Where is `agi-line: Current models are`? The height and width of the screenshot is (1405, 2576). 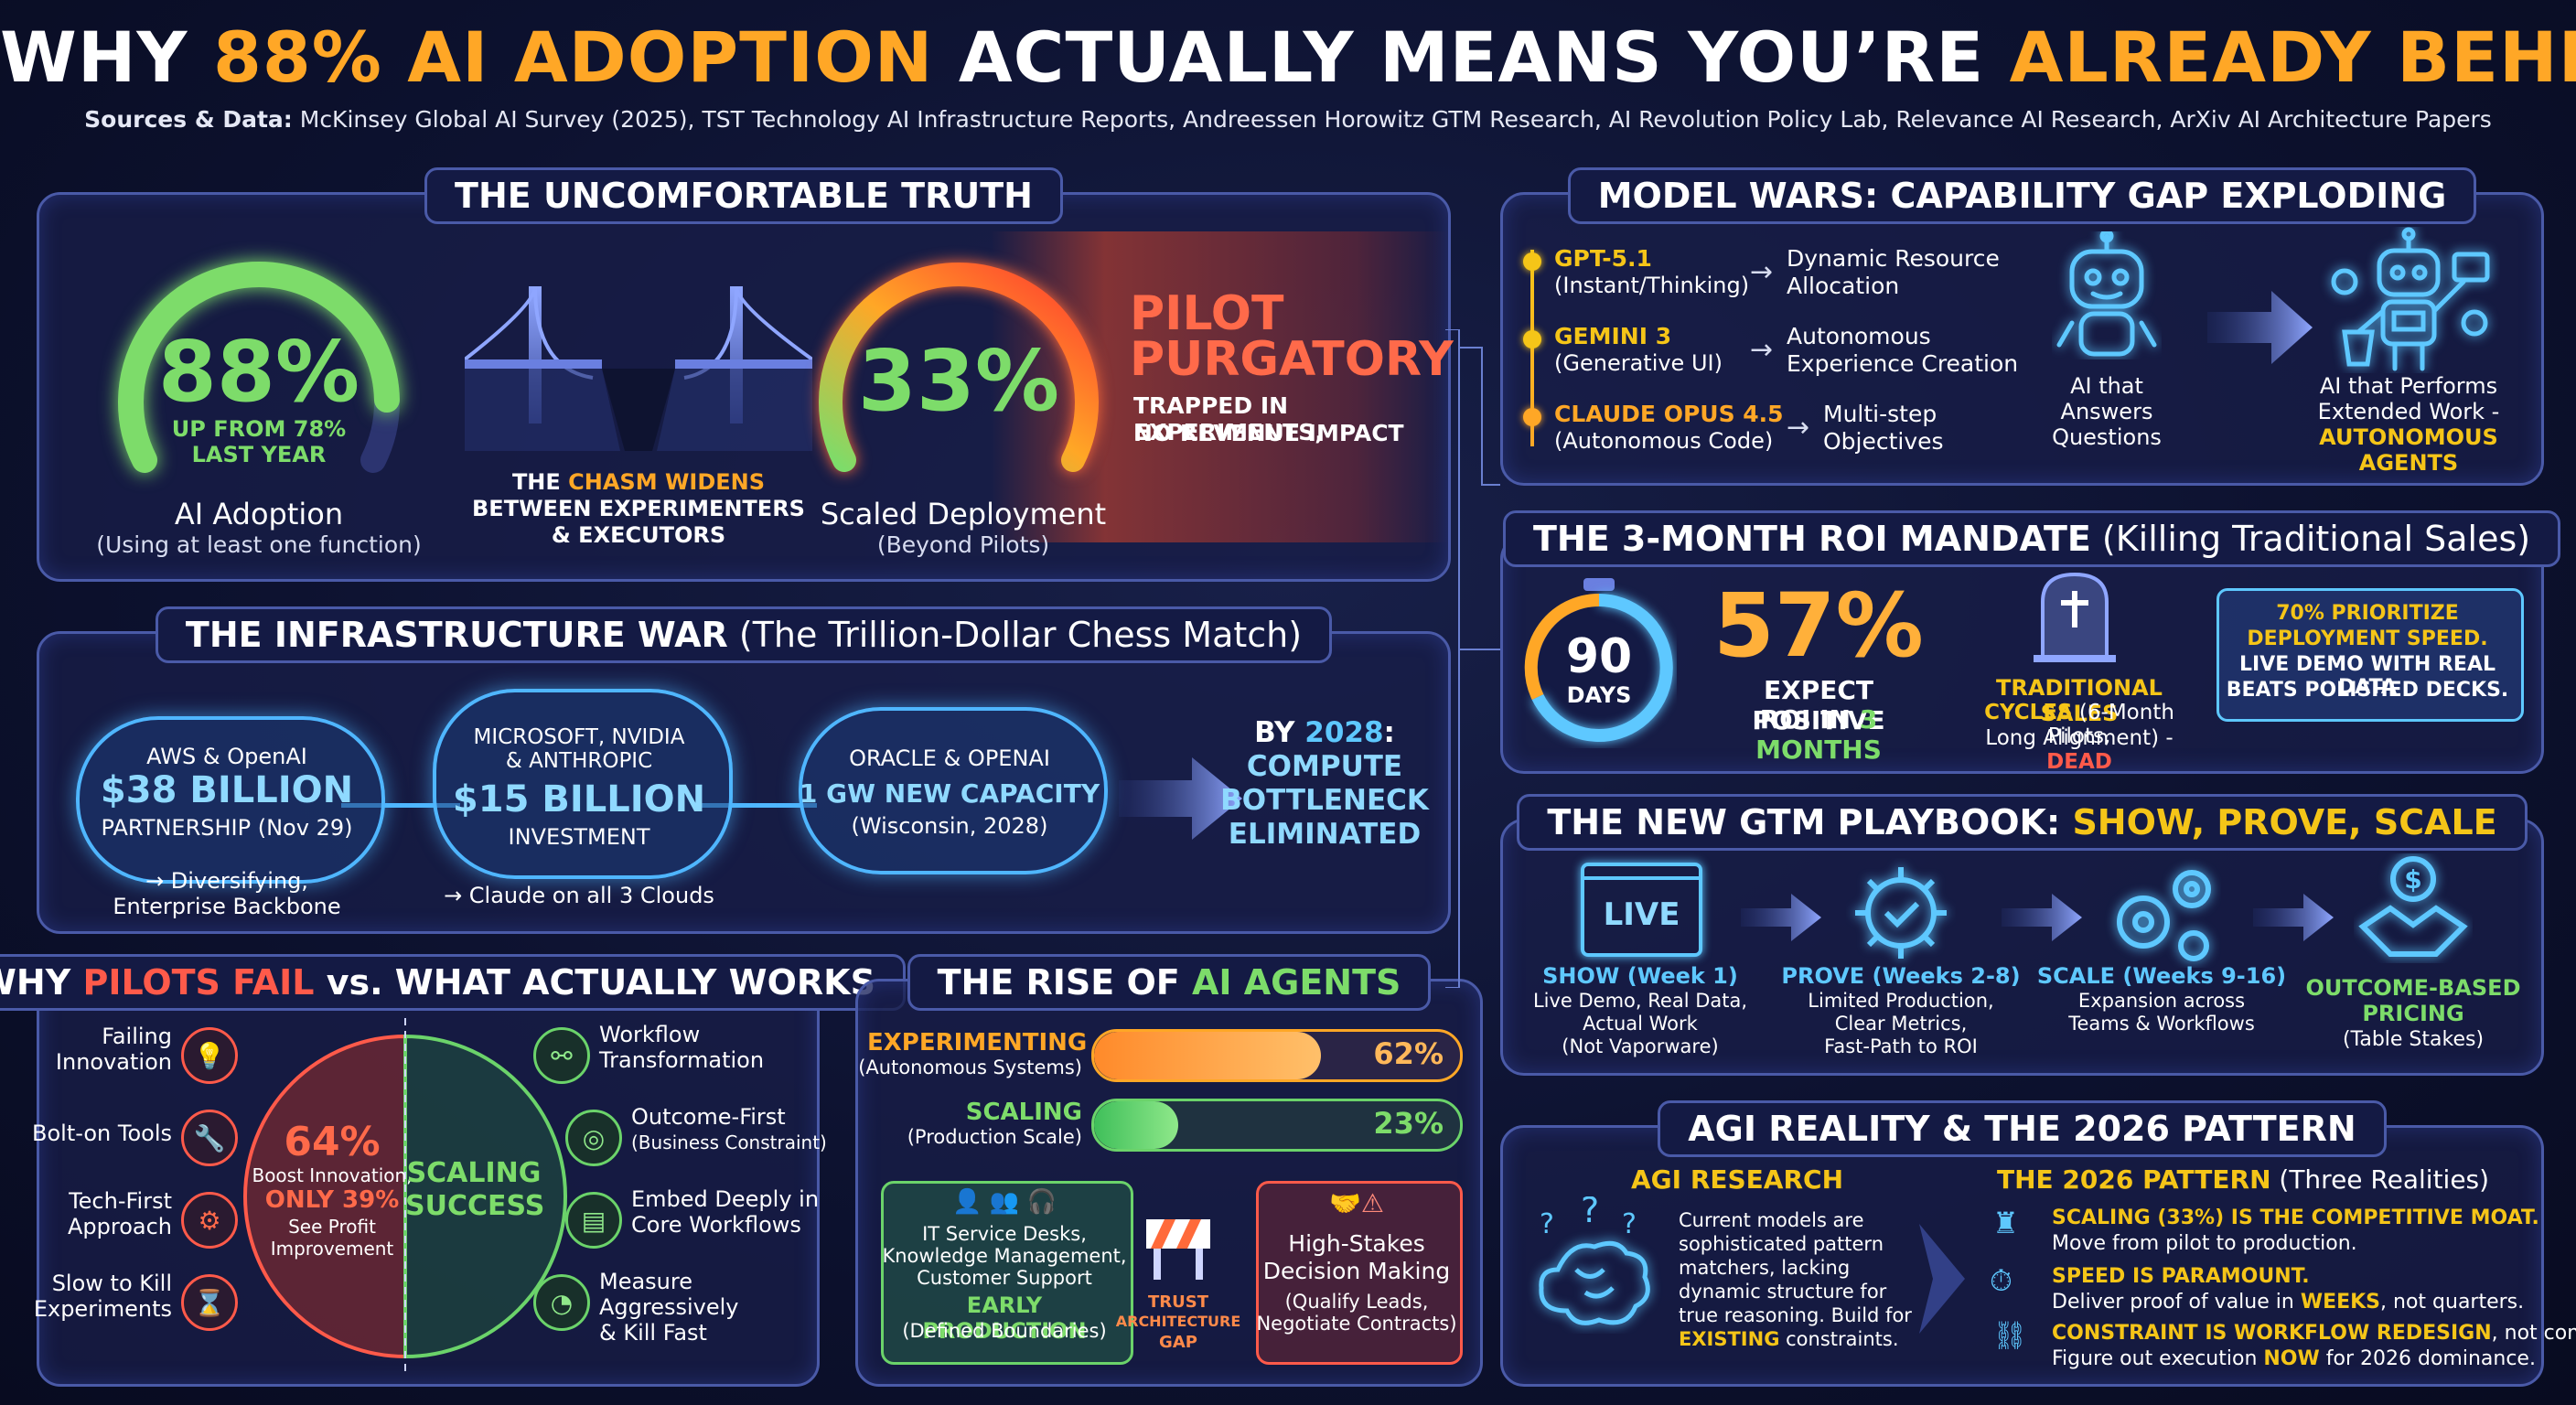 agi-line: Current models are is located at coordinates (1771, 1220).